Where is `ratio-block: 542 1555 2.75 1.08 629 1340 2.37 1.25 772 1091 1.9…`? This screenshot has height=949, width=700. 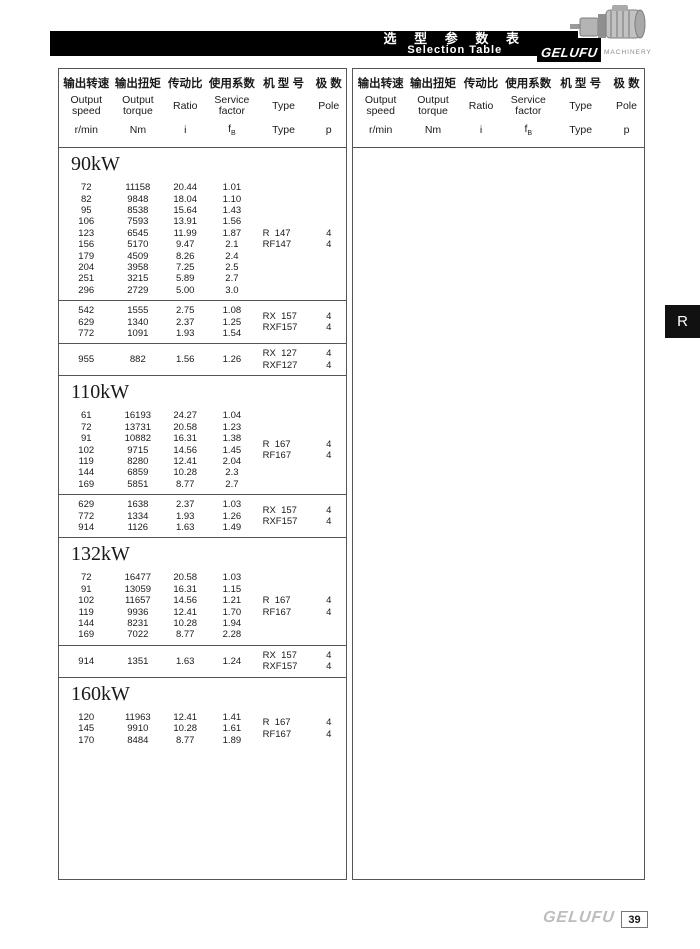
ratio-block: 542 1555 2.75 1.08 629 1340 2.37 1.25 772 1091 1.9… is located at coordinates (202, 323).